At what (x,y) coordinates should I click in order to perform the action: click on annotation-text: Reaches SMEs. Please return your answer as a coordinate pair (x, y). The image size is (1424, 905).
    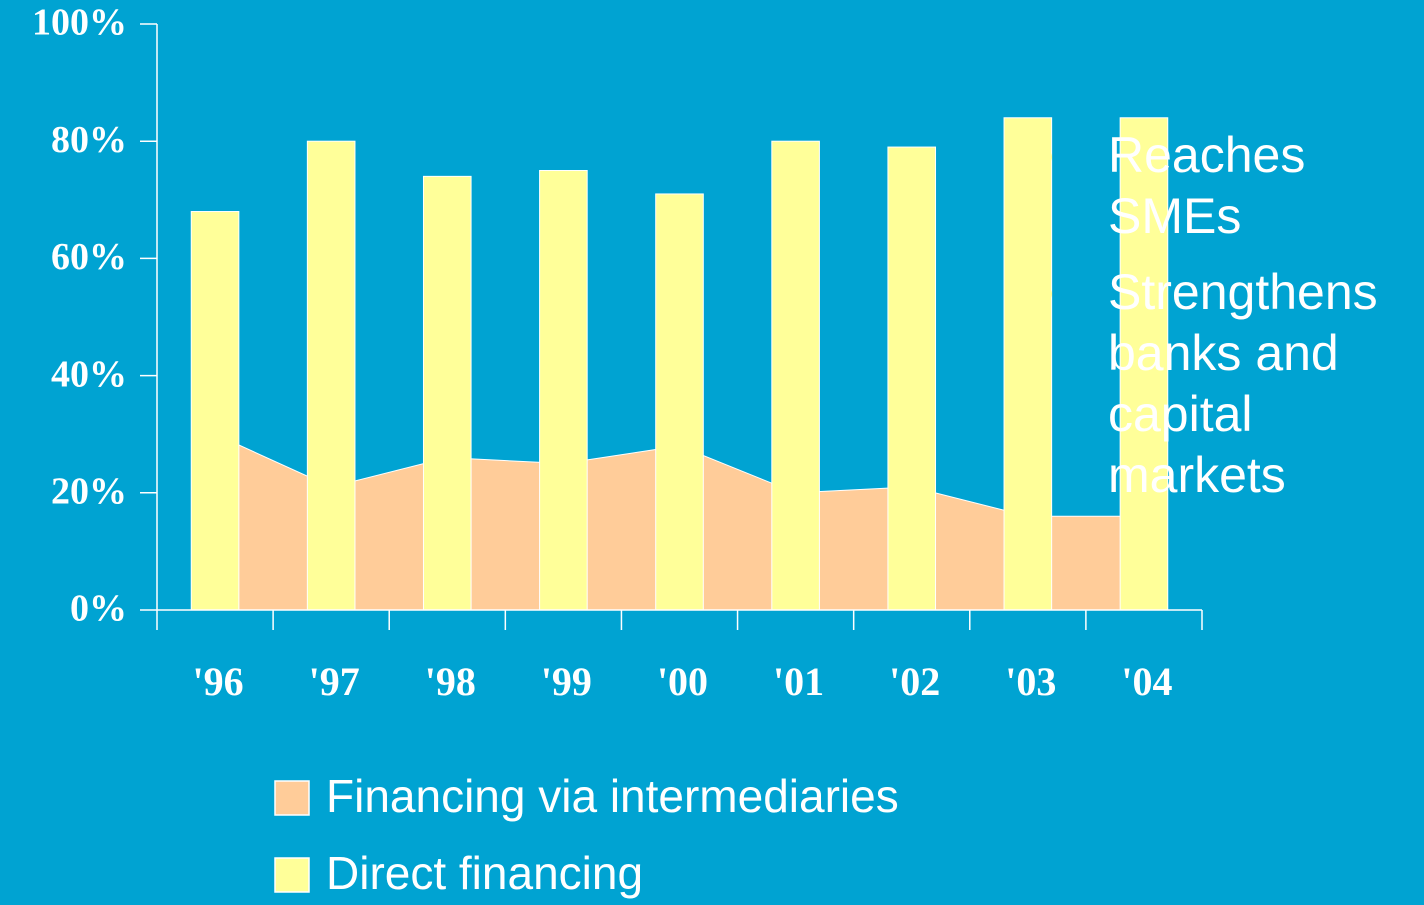
    Looking at the image, I should click on (1207, 185).